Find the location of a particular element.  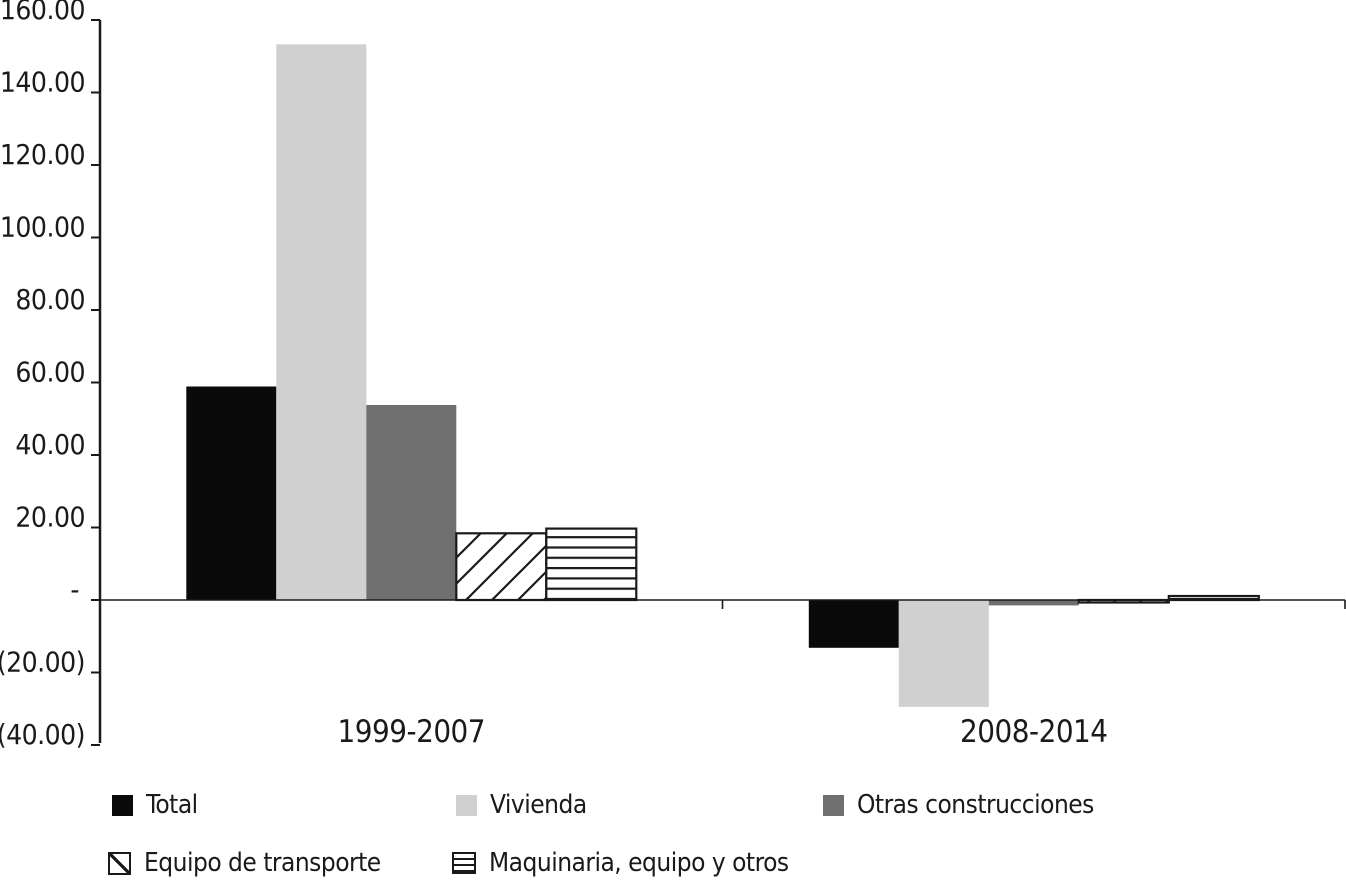

bar-total-1999-2007 is located at coordinates (231, 493).